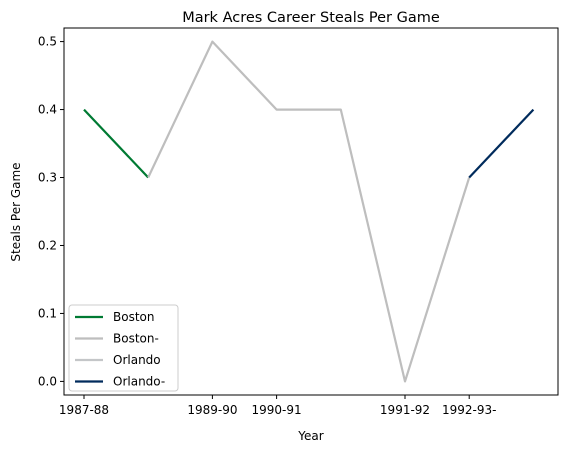 The image size is (570, 453). Describe the element at coordinates (277, 410) in the screenshot. I see `x-tick-label: 1990-91` at that location.